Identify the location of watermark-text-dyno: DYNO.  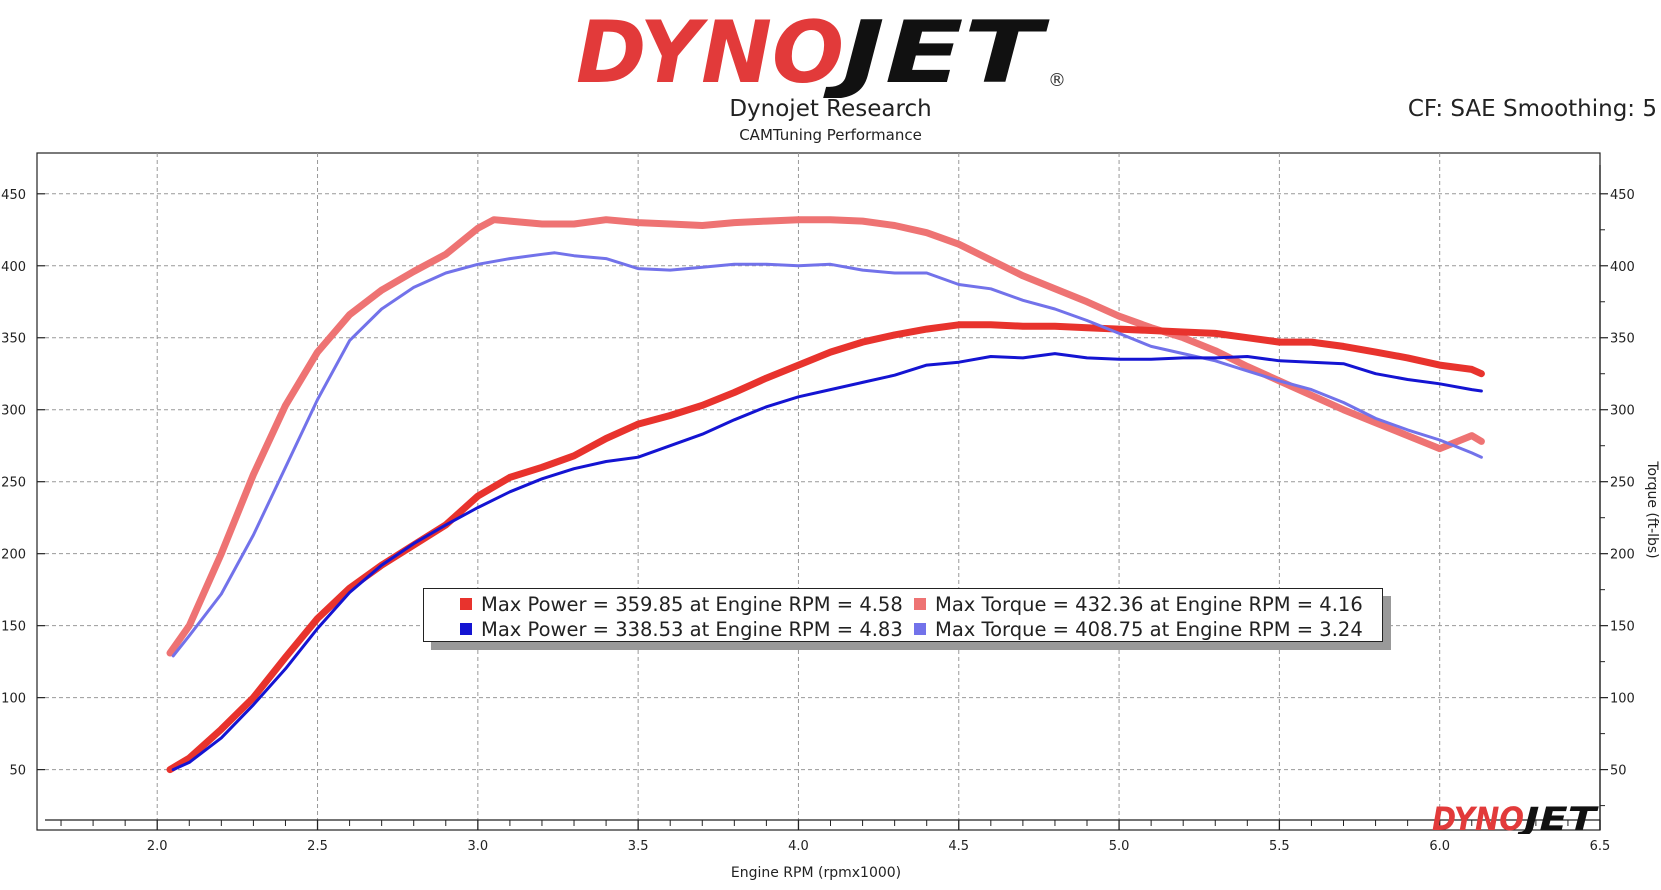
(1478, 817).